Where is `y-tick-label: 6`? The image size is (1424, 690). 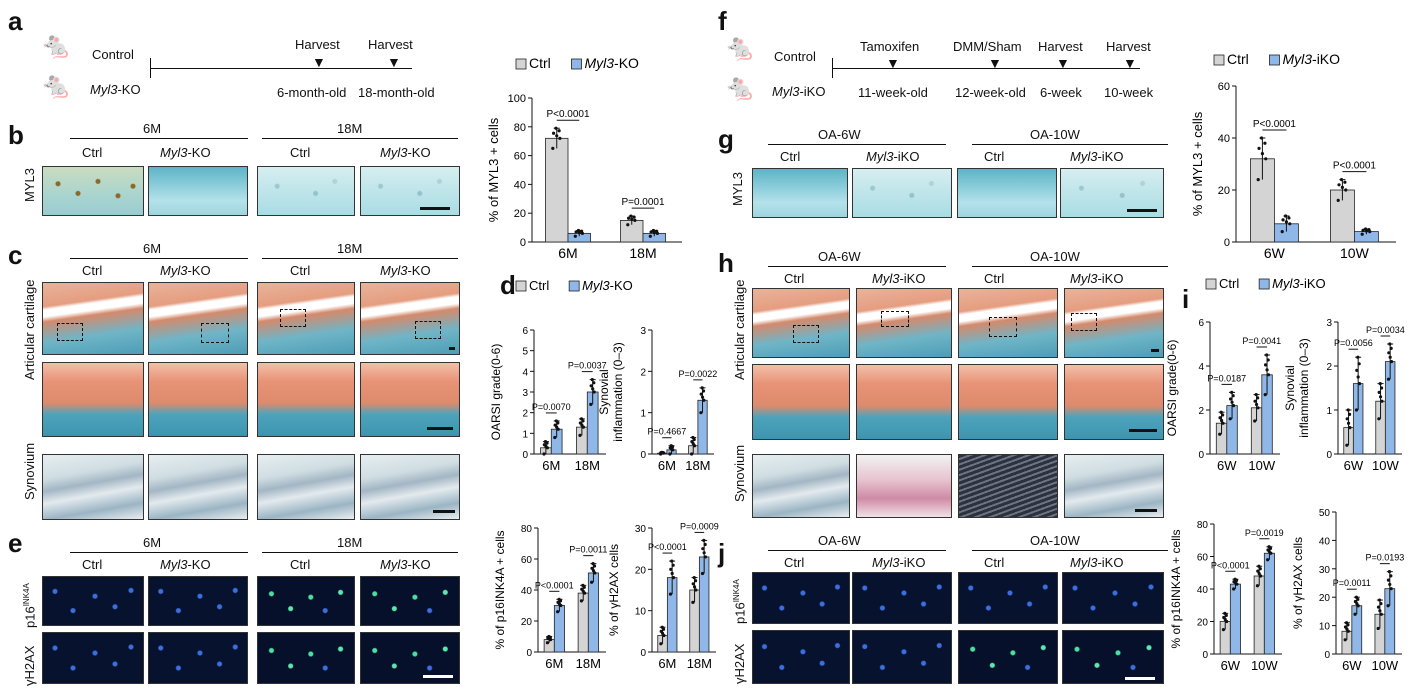 y-tick-label: 6 is located at coordinates (1201, 323).